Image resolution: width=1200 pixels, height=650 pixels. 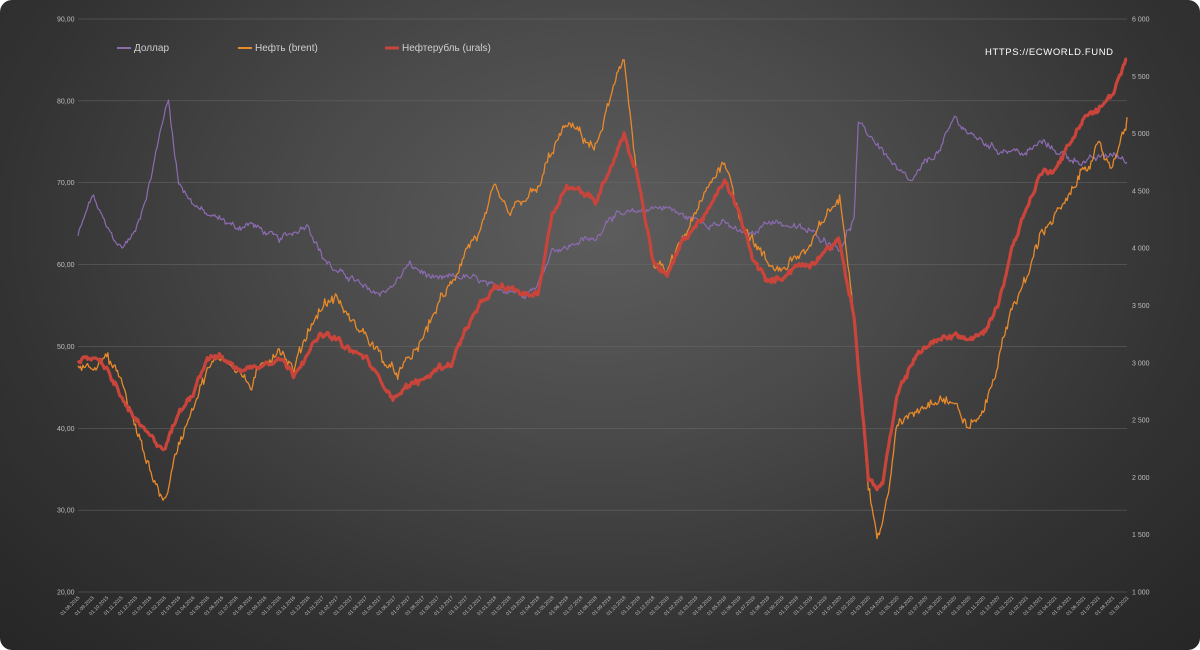 What do you see at coordinates (1141, 593) in the screenshot?
I see `right-tick-label: 1 000` at bounding box center [1141, 593].